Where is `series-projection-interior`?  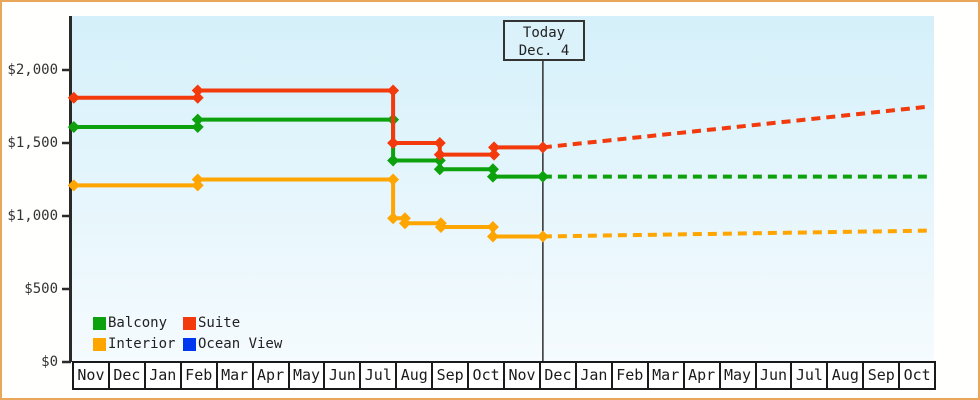 series-projection-interior is located at coordinates (736, 233).